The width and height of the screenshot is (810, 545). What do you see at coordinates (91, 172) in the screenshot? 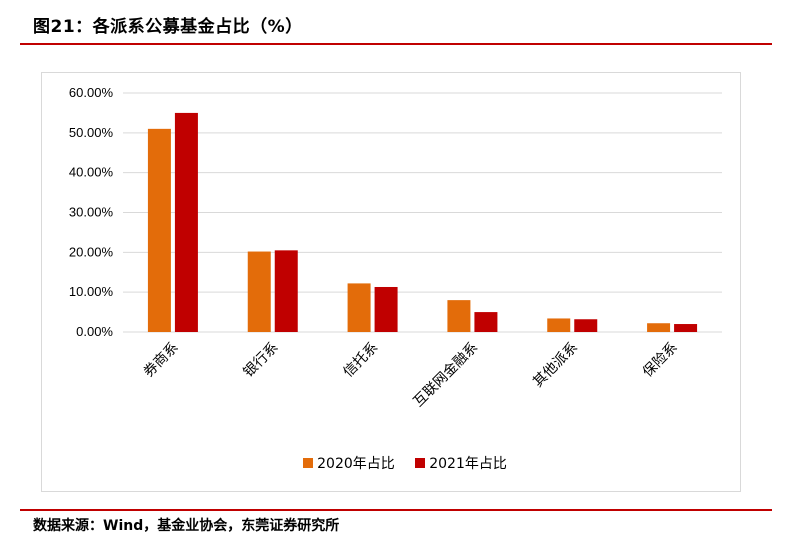
I see `y-tick-label: 40.00%` at bounding box center [91, 172].